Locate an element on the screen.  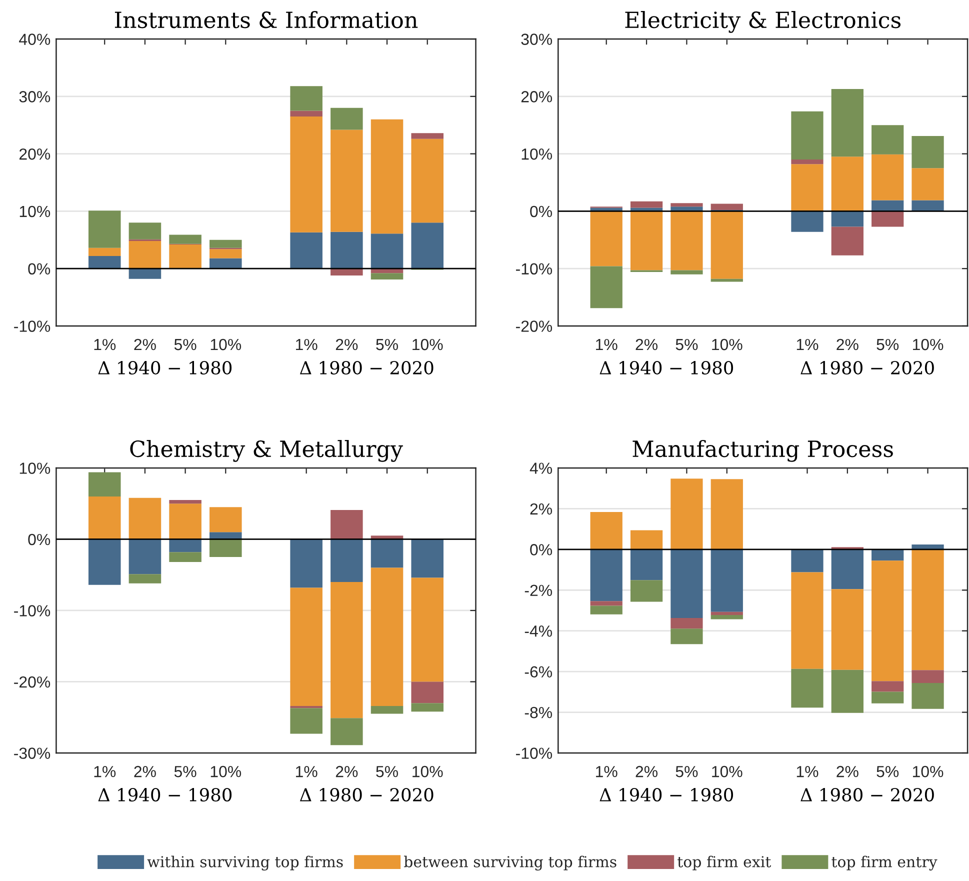
y-tick-label: -4% is located at coordinates (538, 631).